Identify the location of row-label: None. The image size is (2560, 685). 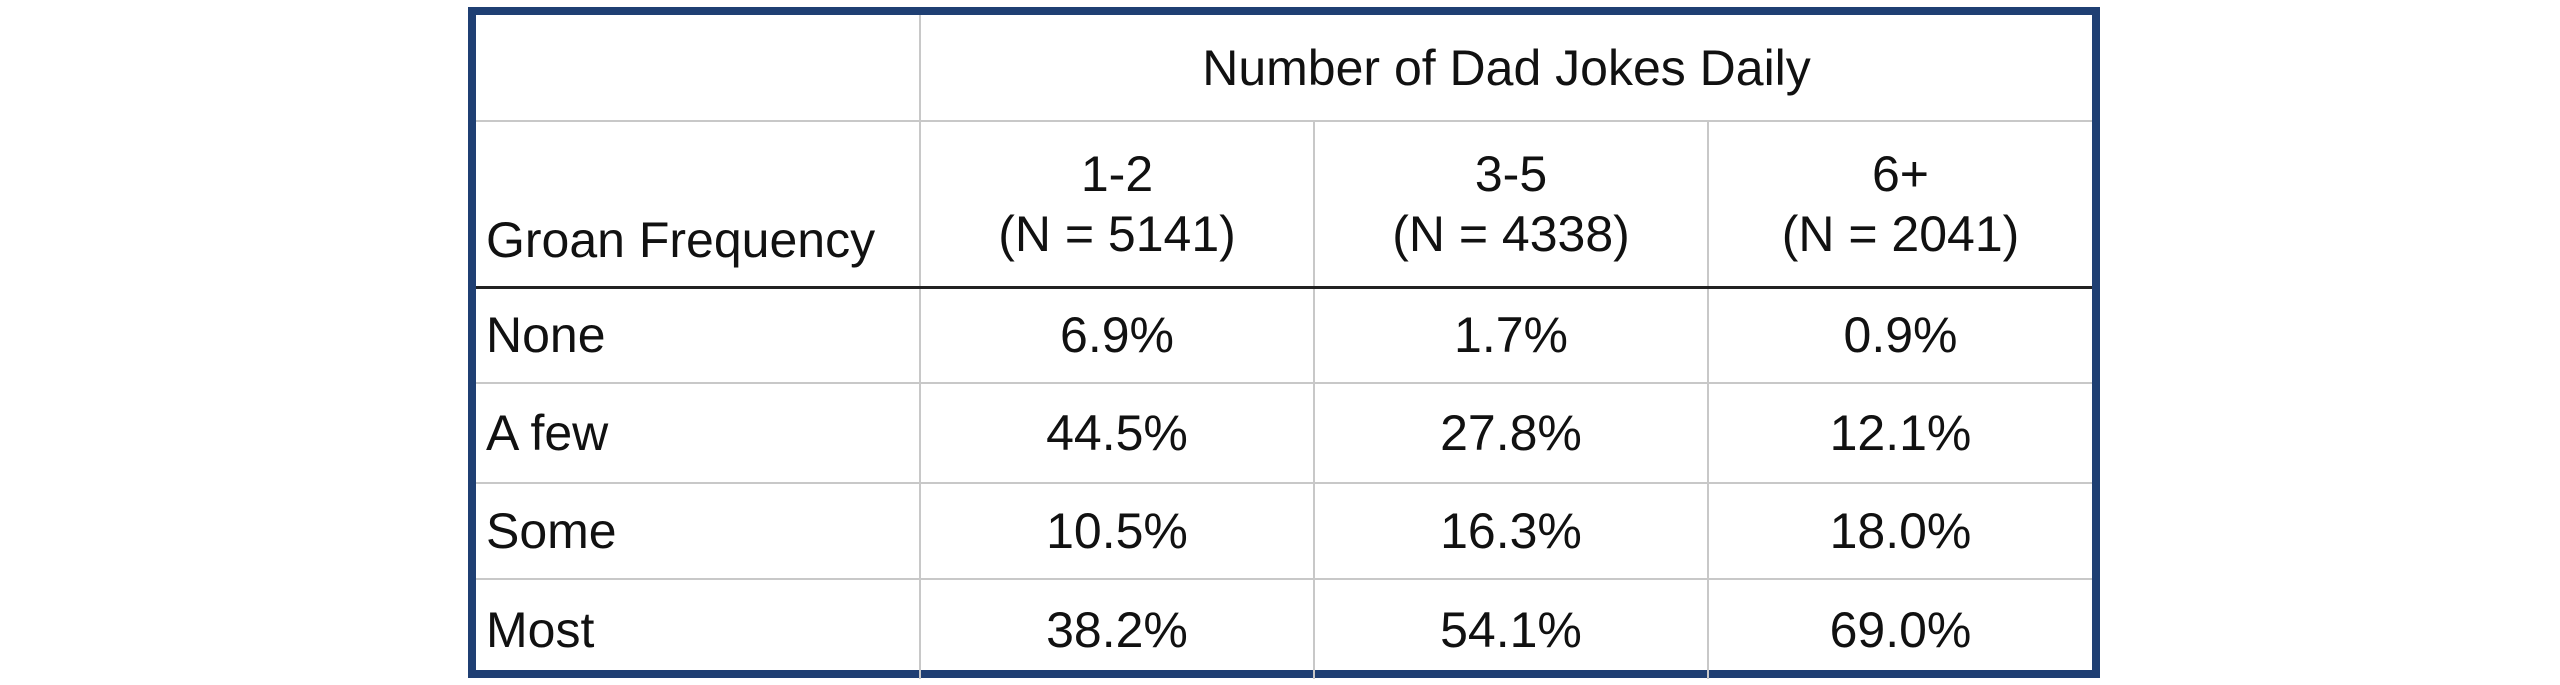
(698, 335).